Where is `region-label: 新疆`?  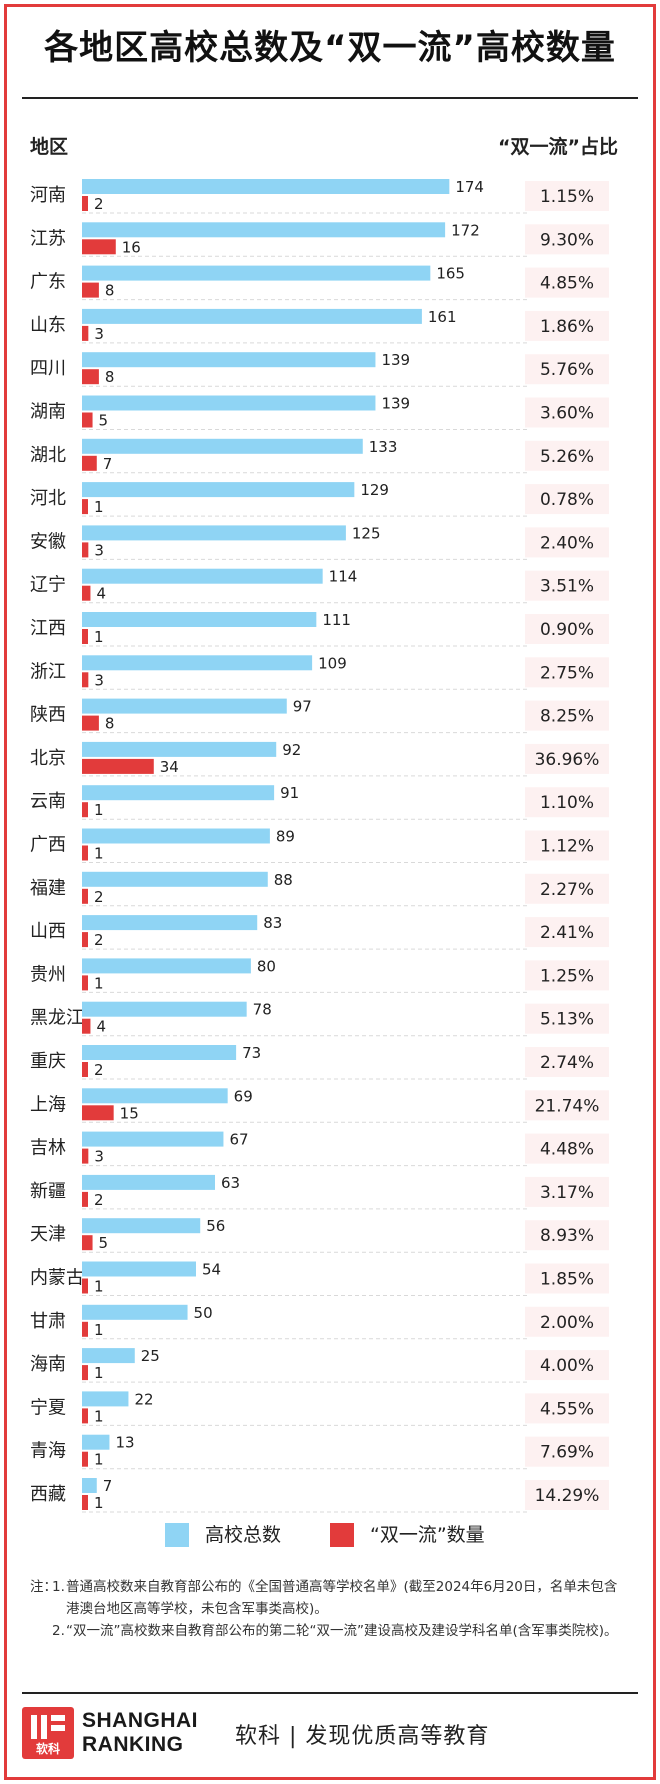 region-label: 新疆 is located at coordinates (48, 1191).